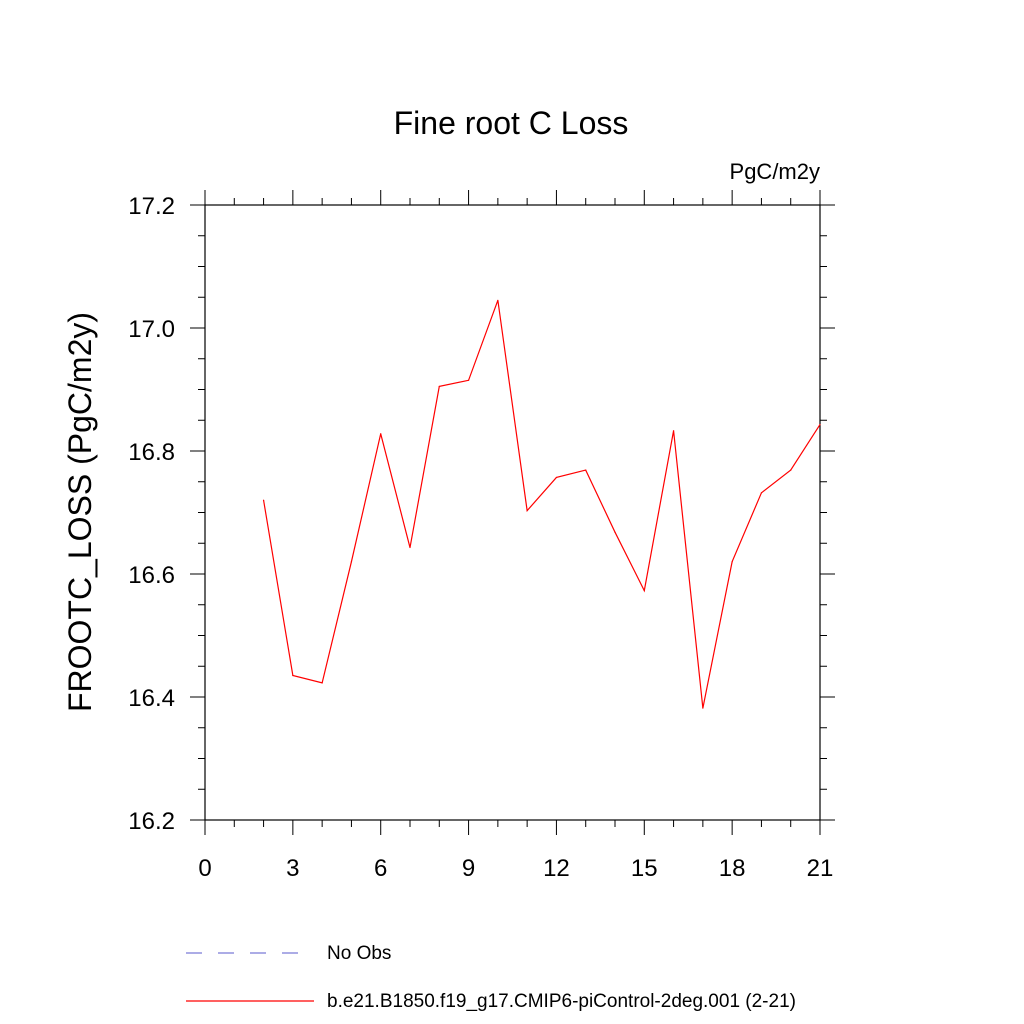 This screenshot has width=1024, height=1024. I want to click on units-label: PgC/m2y, so click(775, 171).